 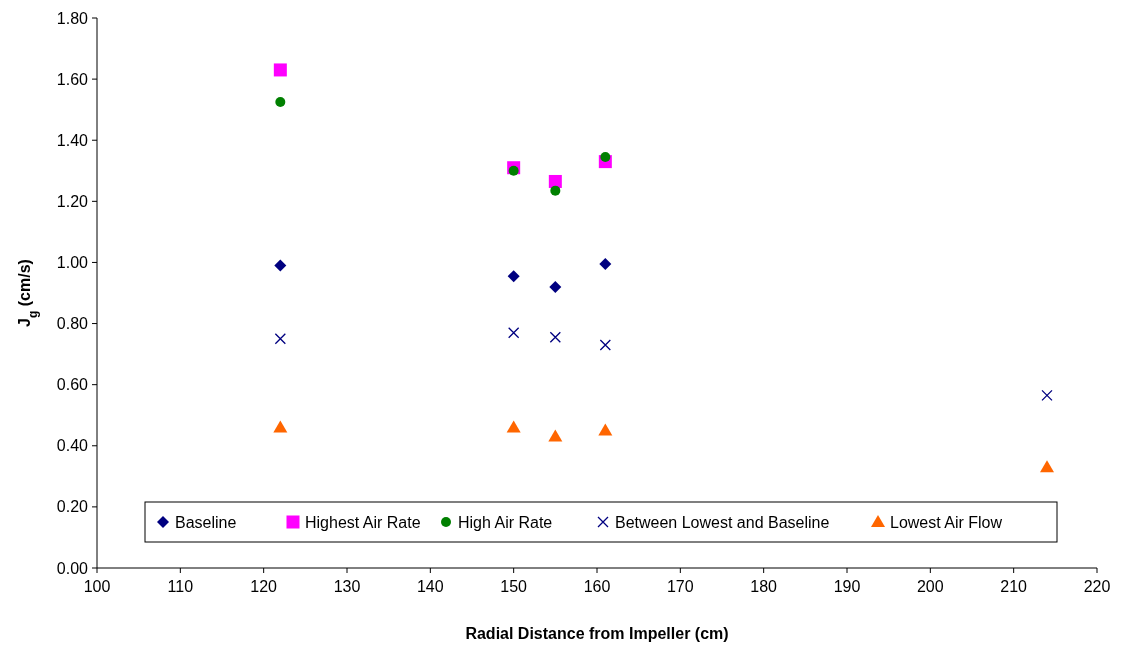 What do you see at coordinates (72, 18) in the screenshot?
I see `y-tick-label: 1.80` at bounding box center [72, 18].